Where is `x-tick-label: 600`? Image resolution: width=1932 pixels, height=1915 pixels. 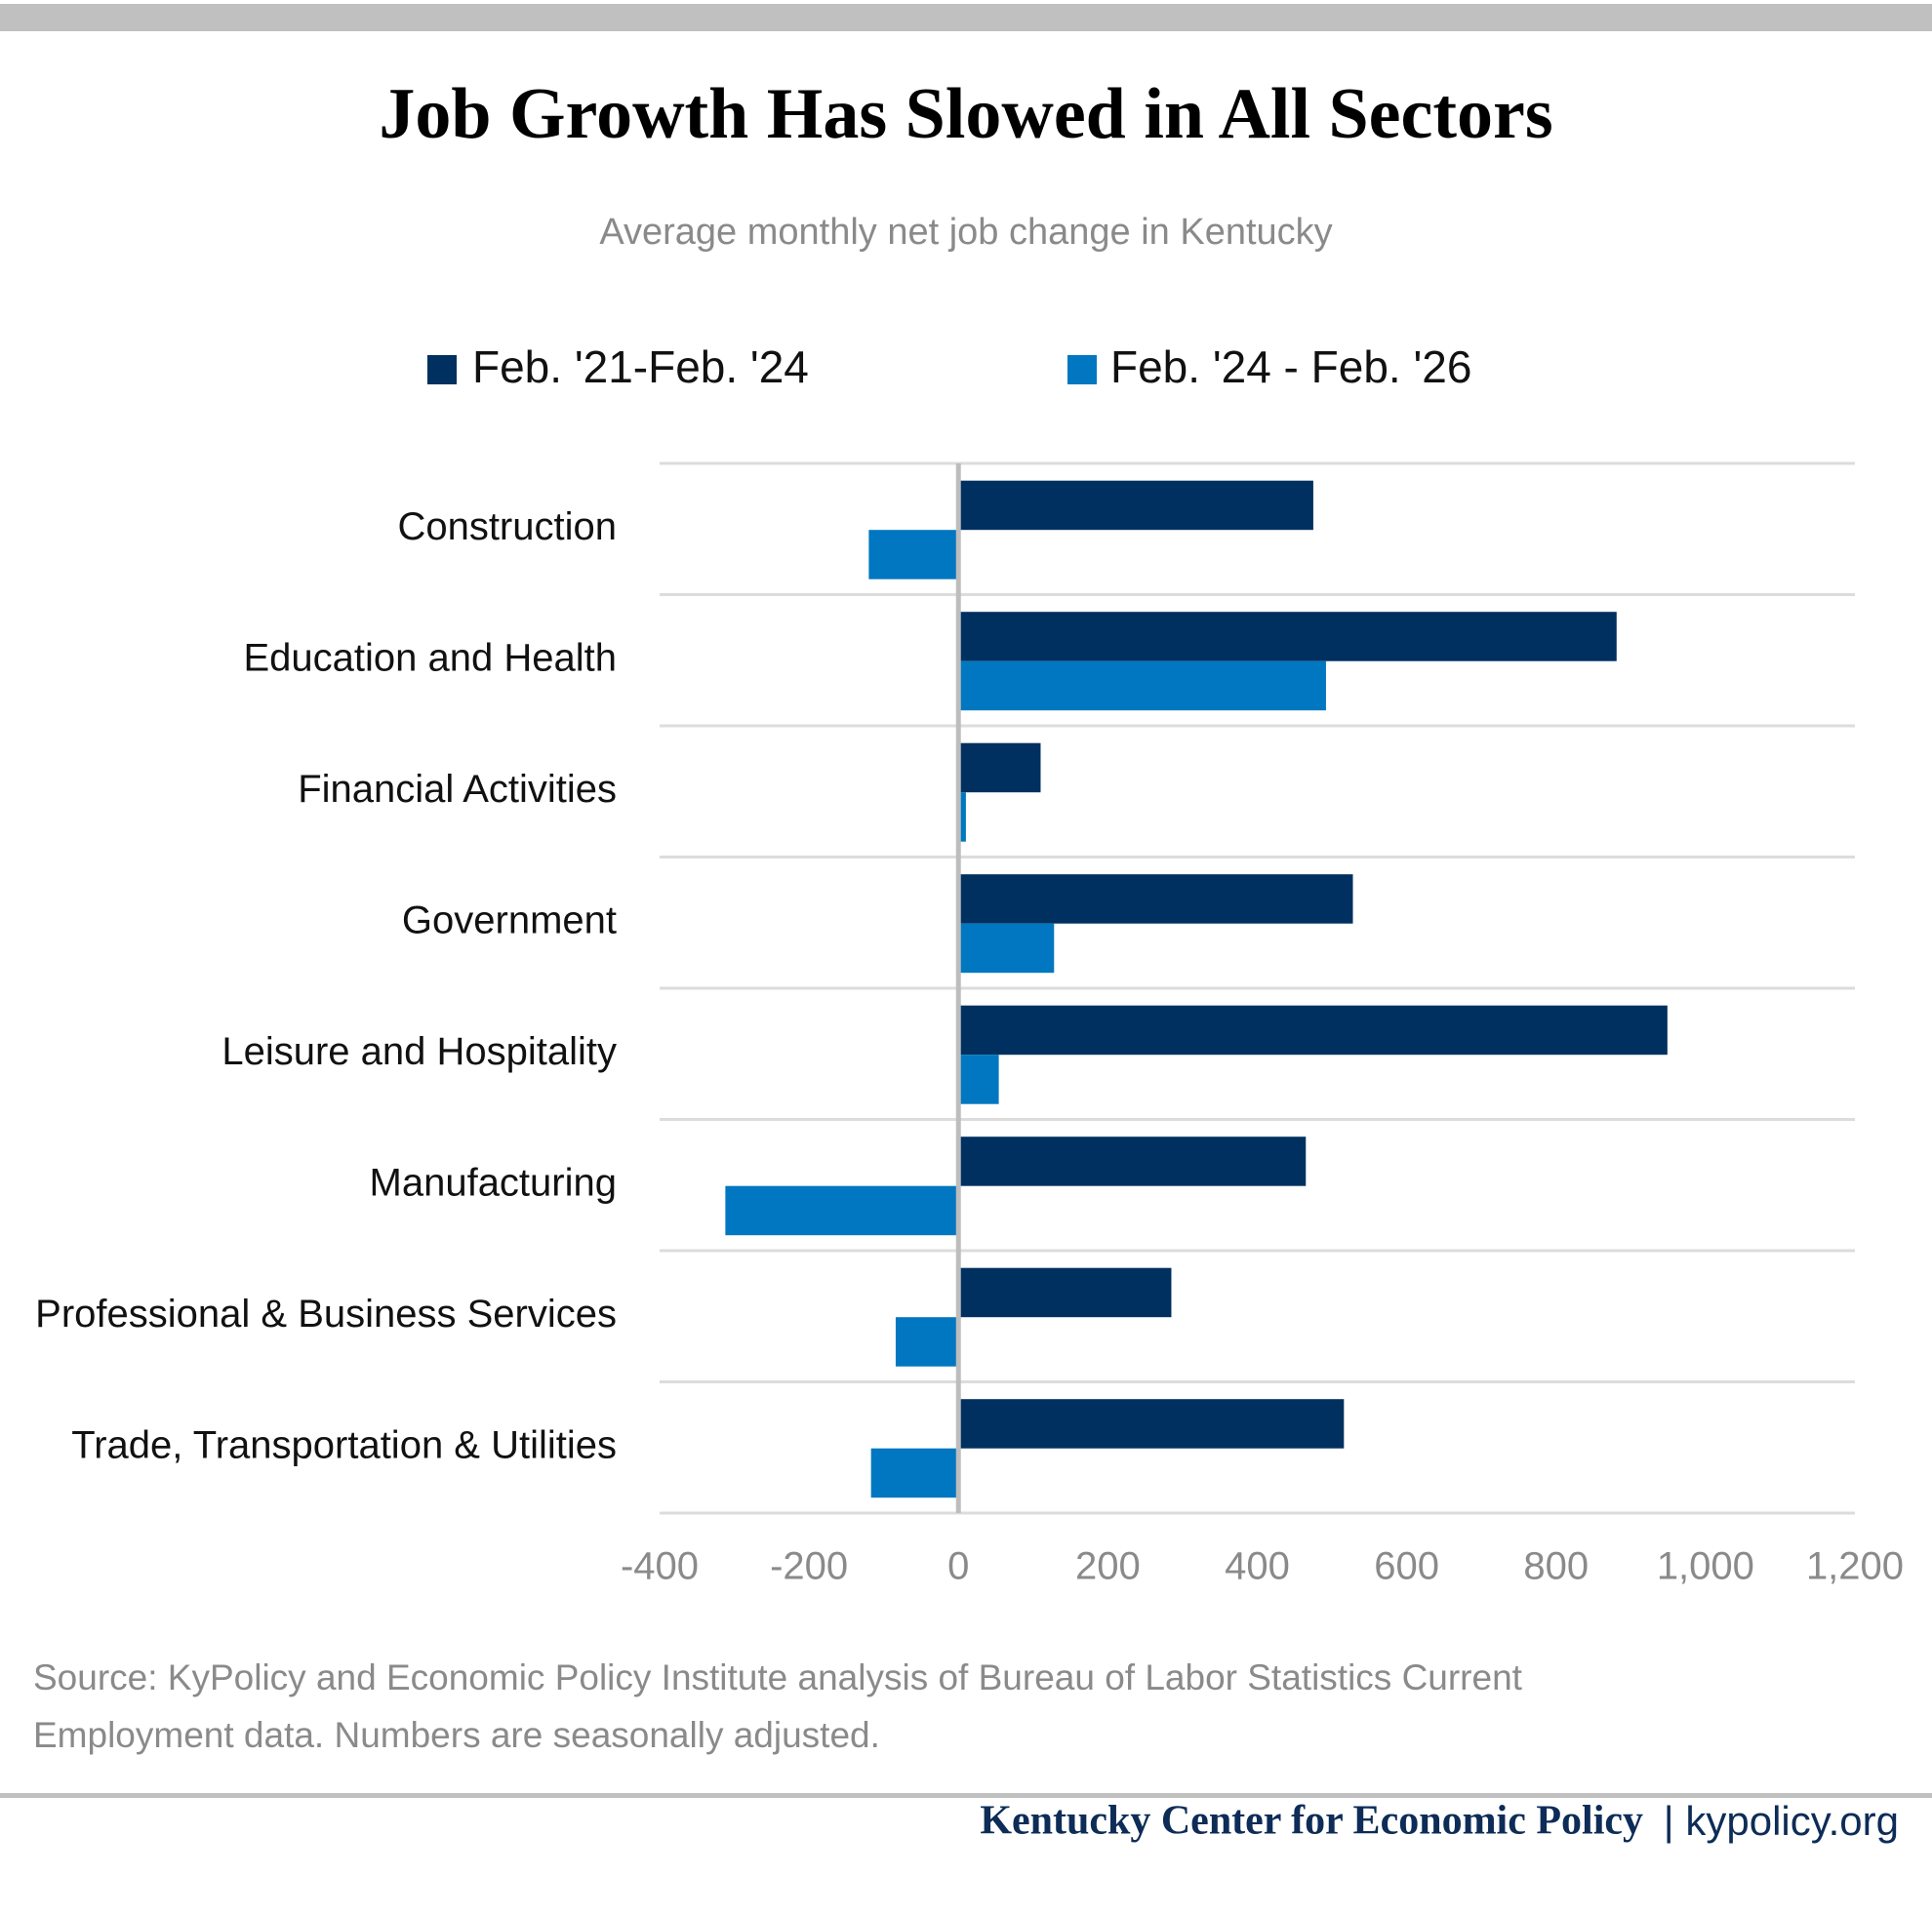 x-tick-label: 600 is located at coordinates (1406, 1566).